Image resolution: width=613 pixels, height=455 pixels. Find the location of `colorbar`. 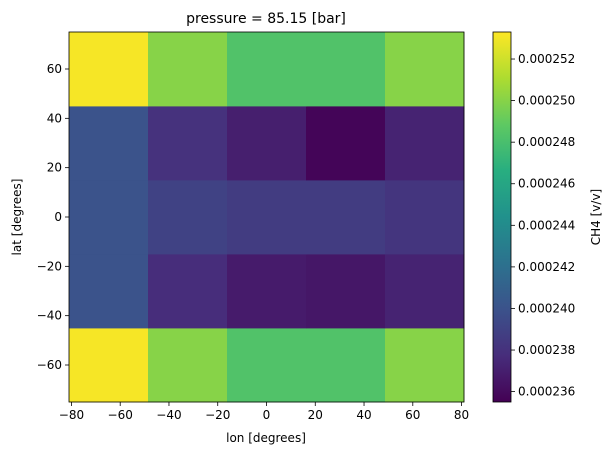

colorbar is located at coordinates (502, 217).